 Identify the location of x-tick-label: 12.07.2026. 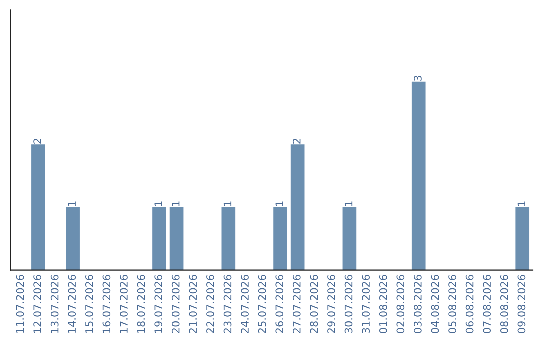
(38, 304).